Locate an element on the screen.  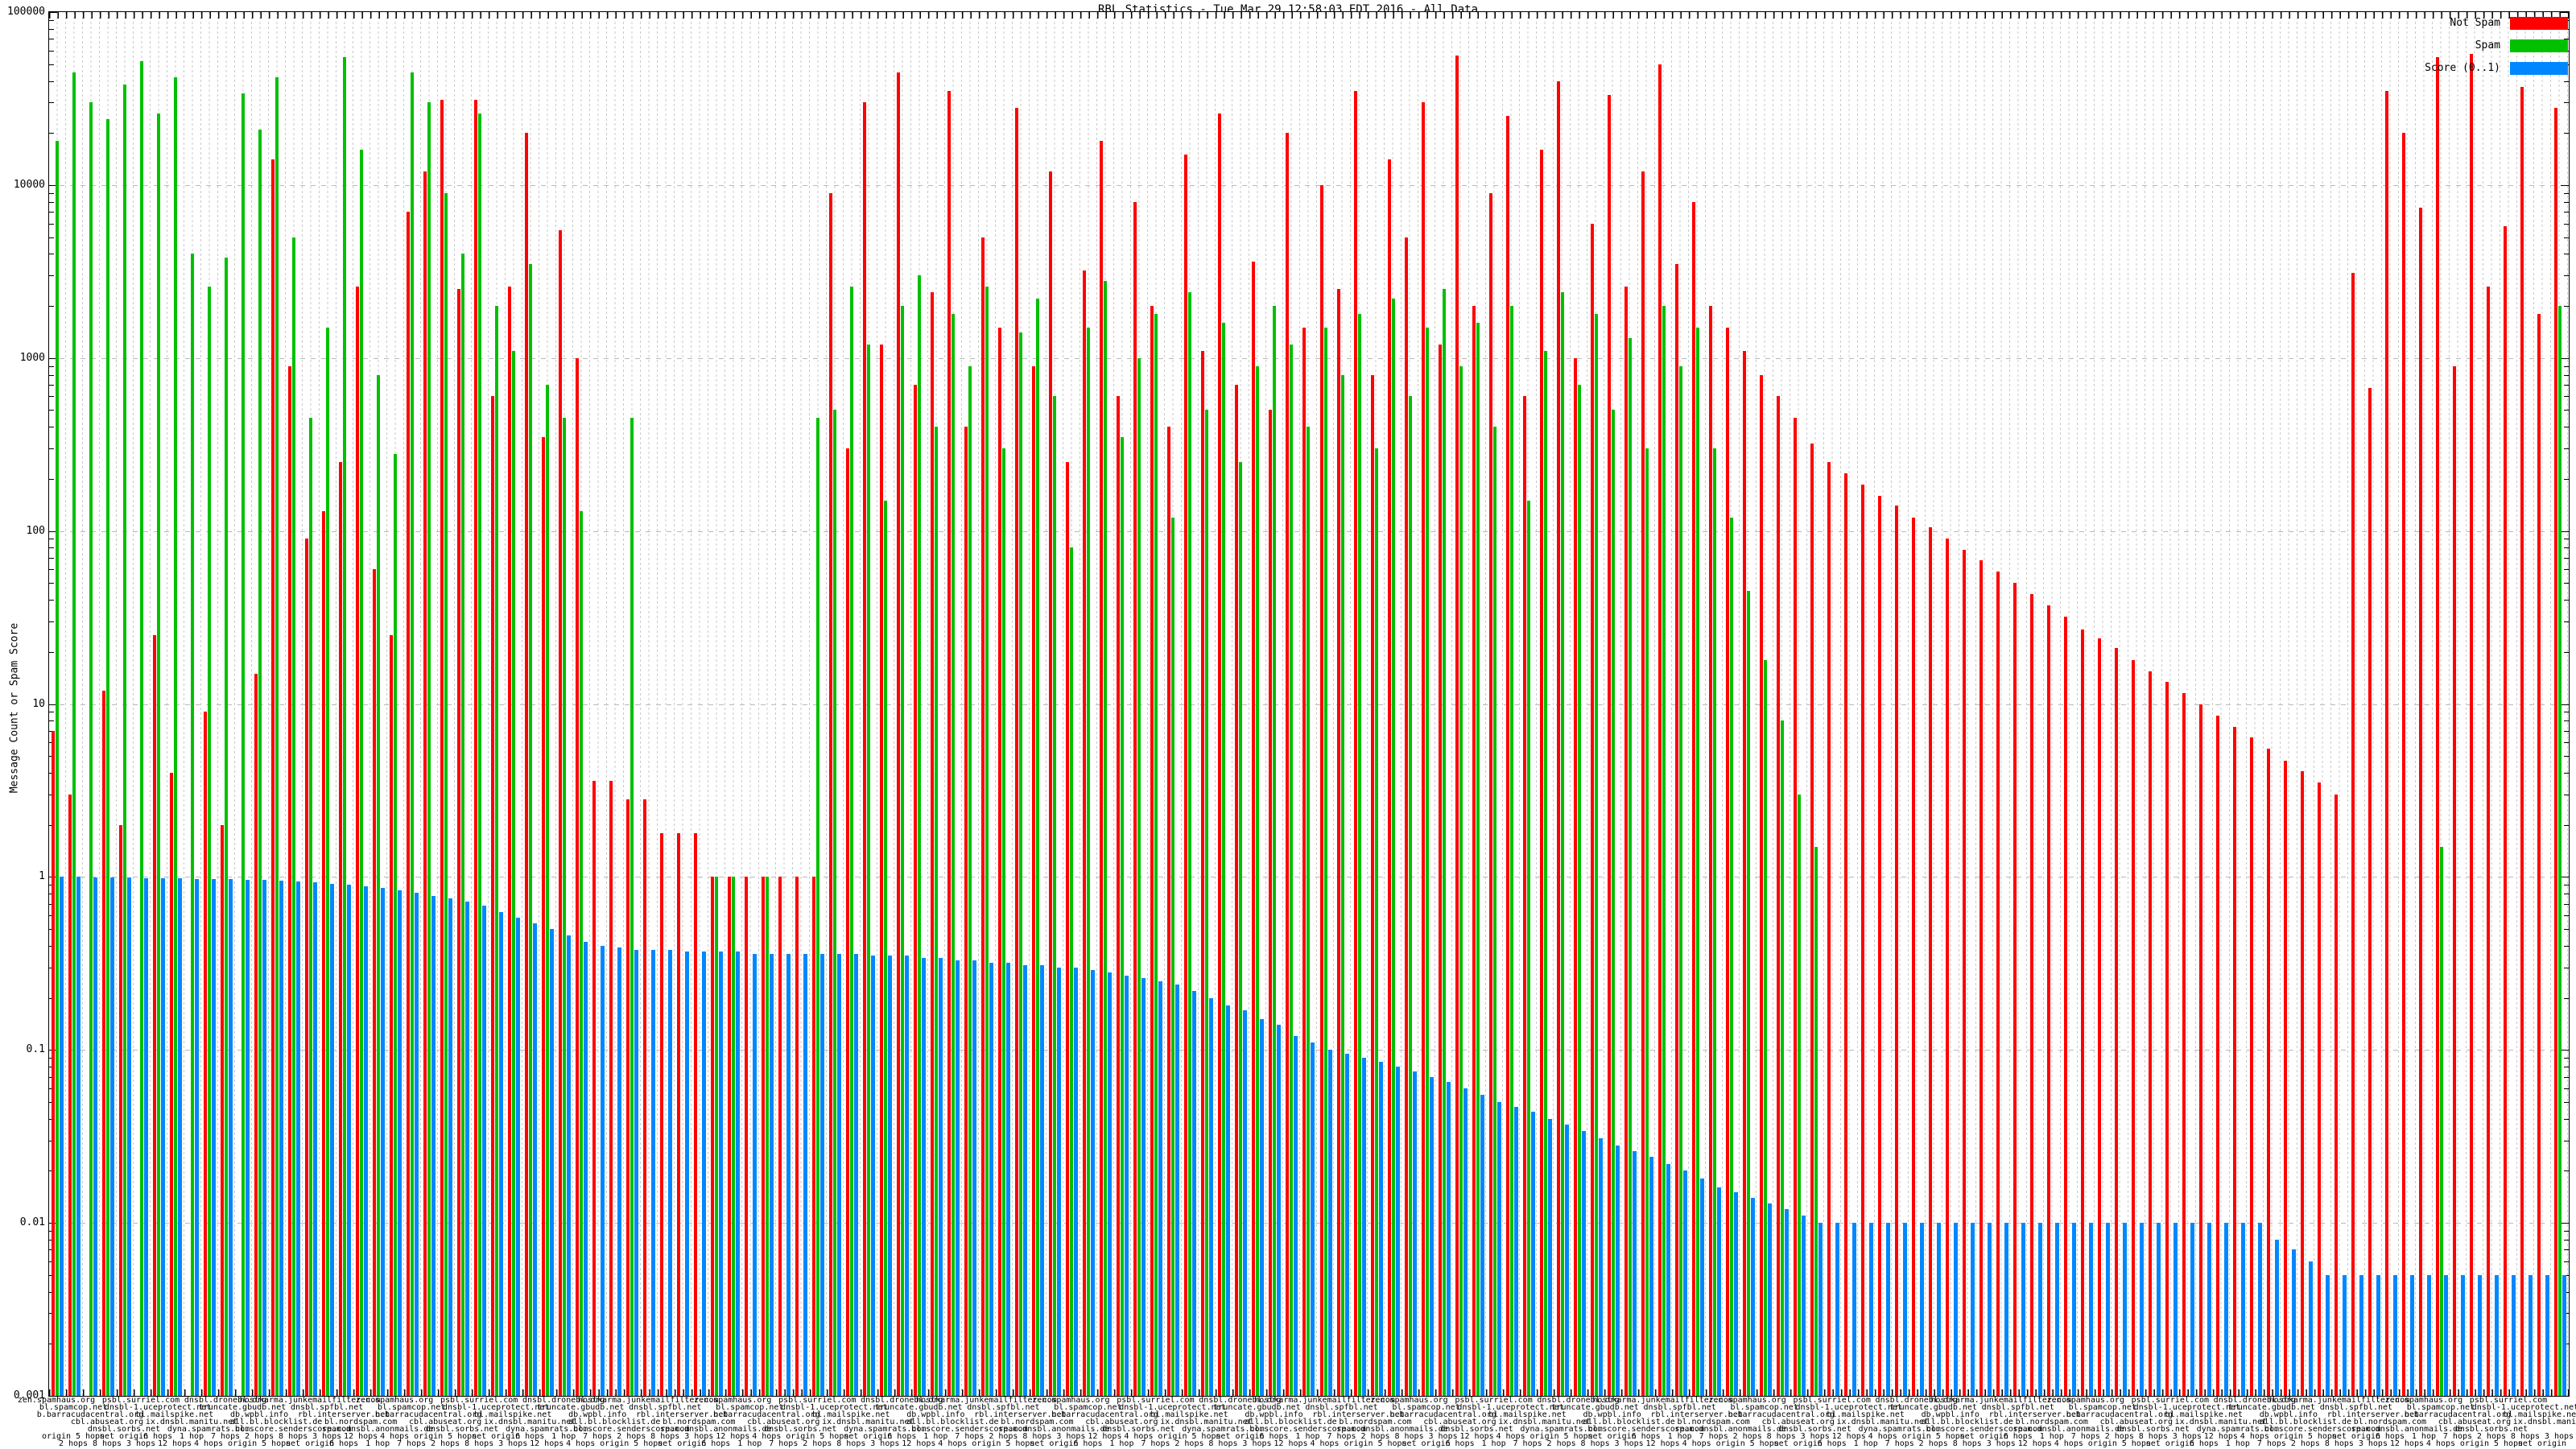
x-tick-label: bl.score.senderscore.com is located at coordinates (1307, 1429).